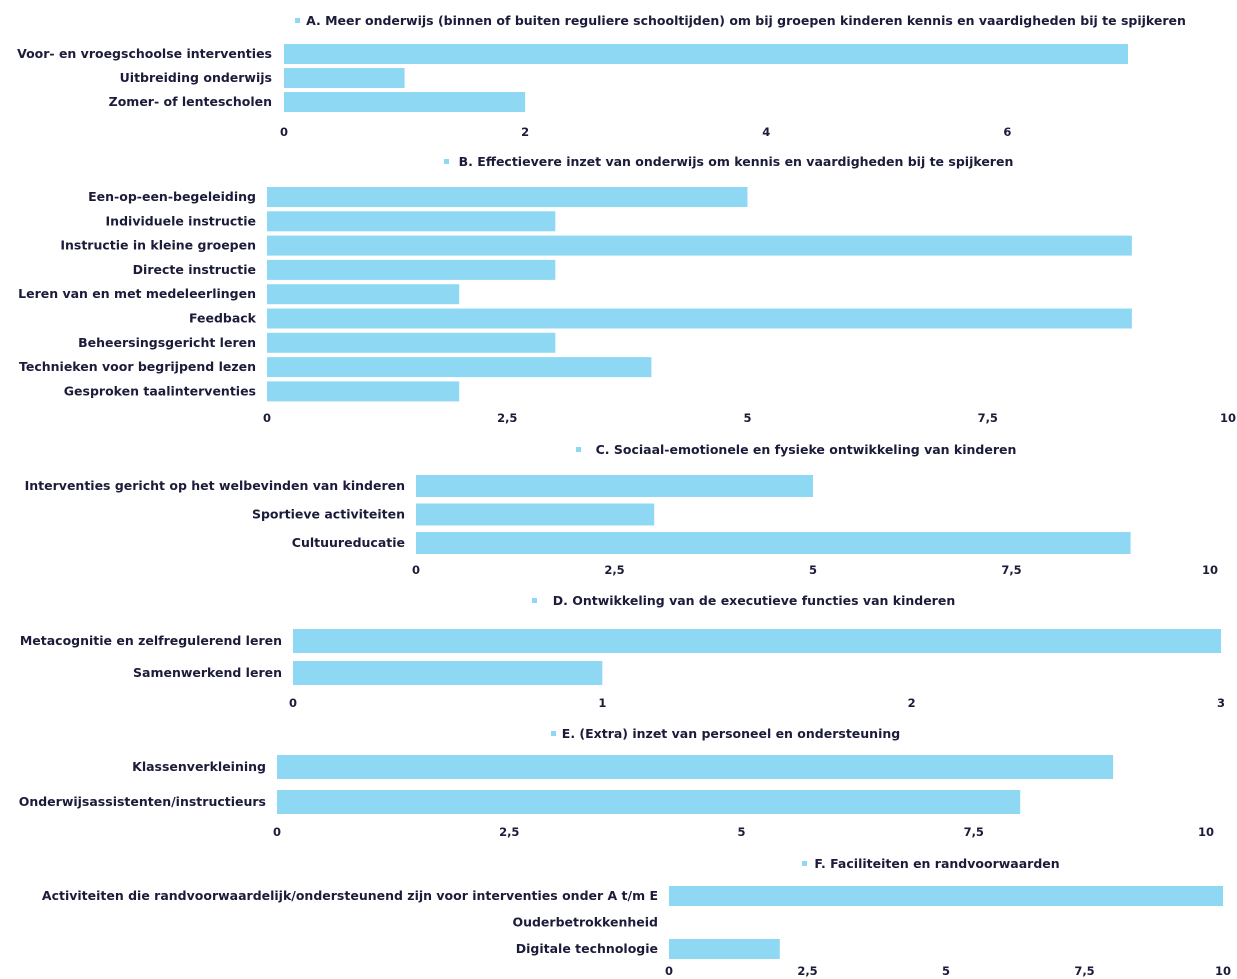 The image size is (1237, 979). What do you see at coordinates (196, 77) in the screenshot?
I see `category-label: Uitbreiding onderwijs` at bounding box center [196, 77].